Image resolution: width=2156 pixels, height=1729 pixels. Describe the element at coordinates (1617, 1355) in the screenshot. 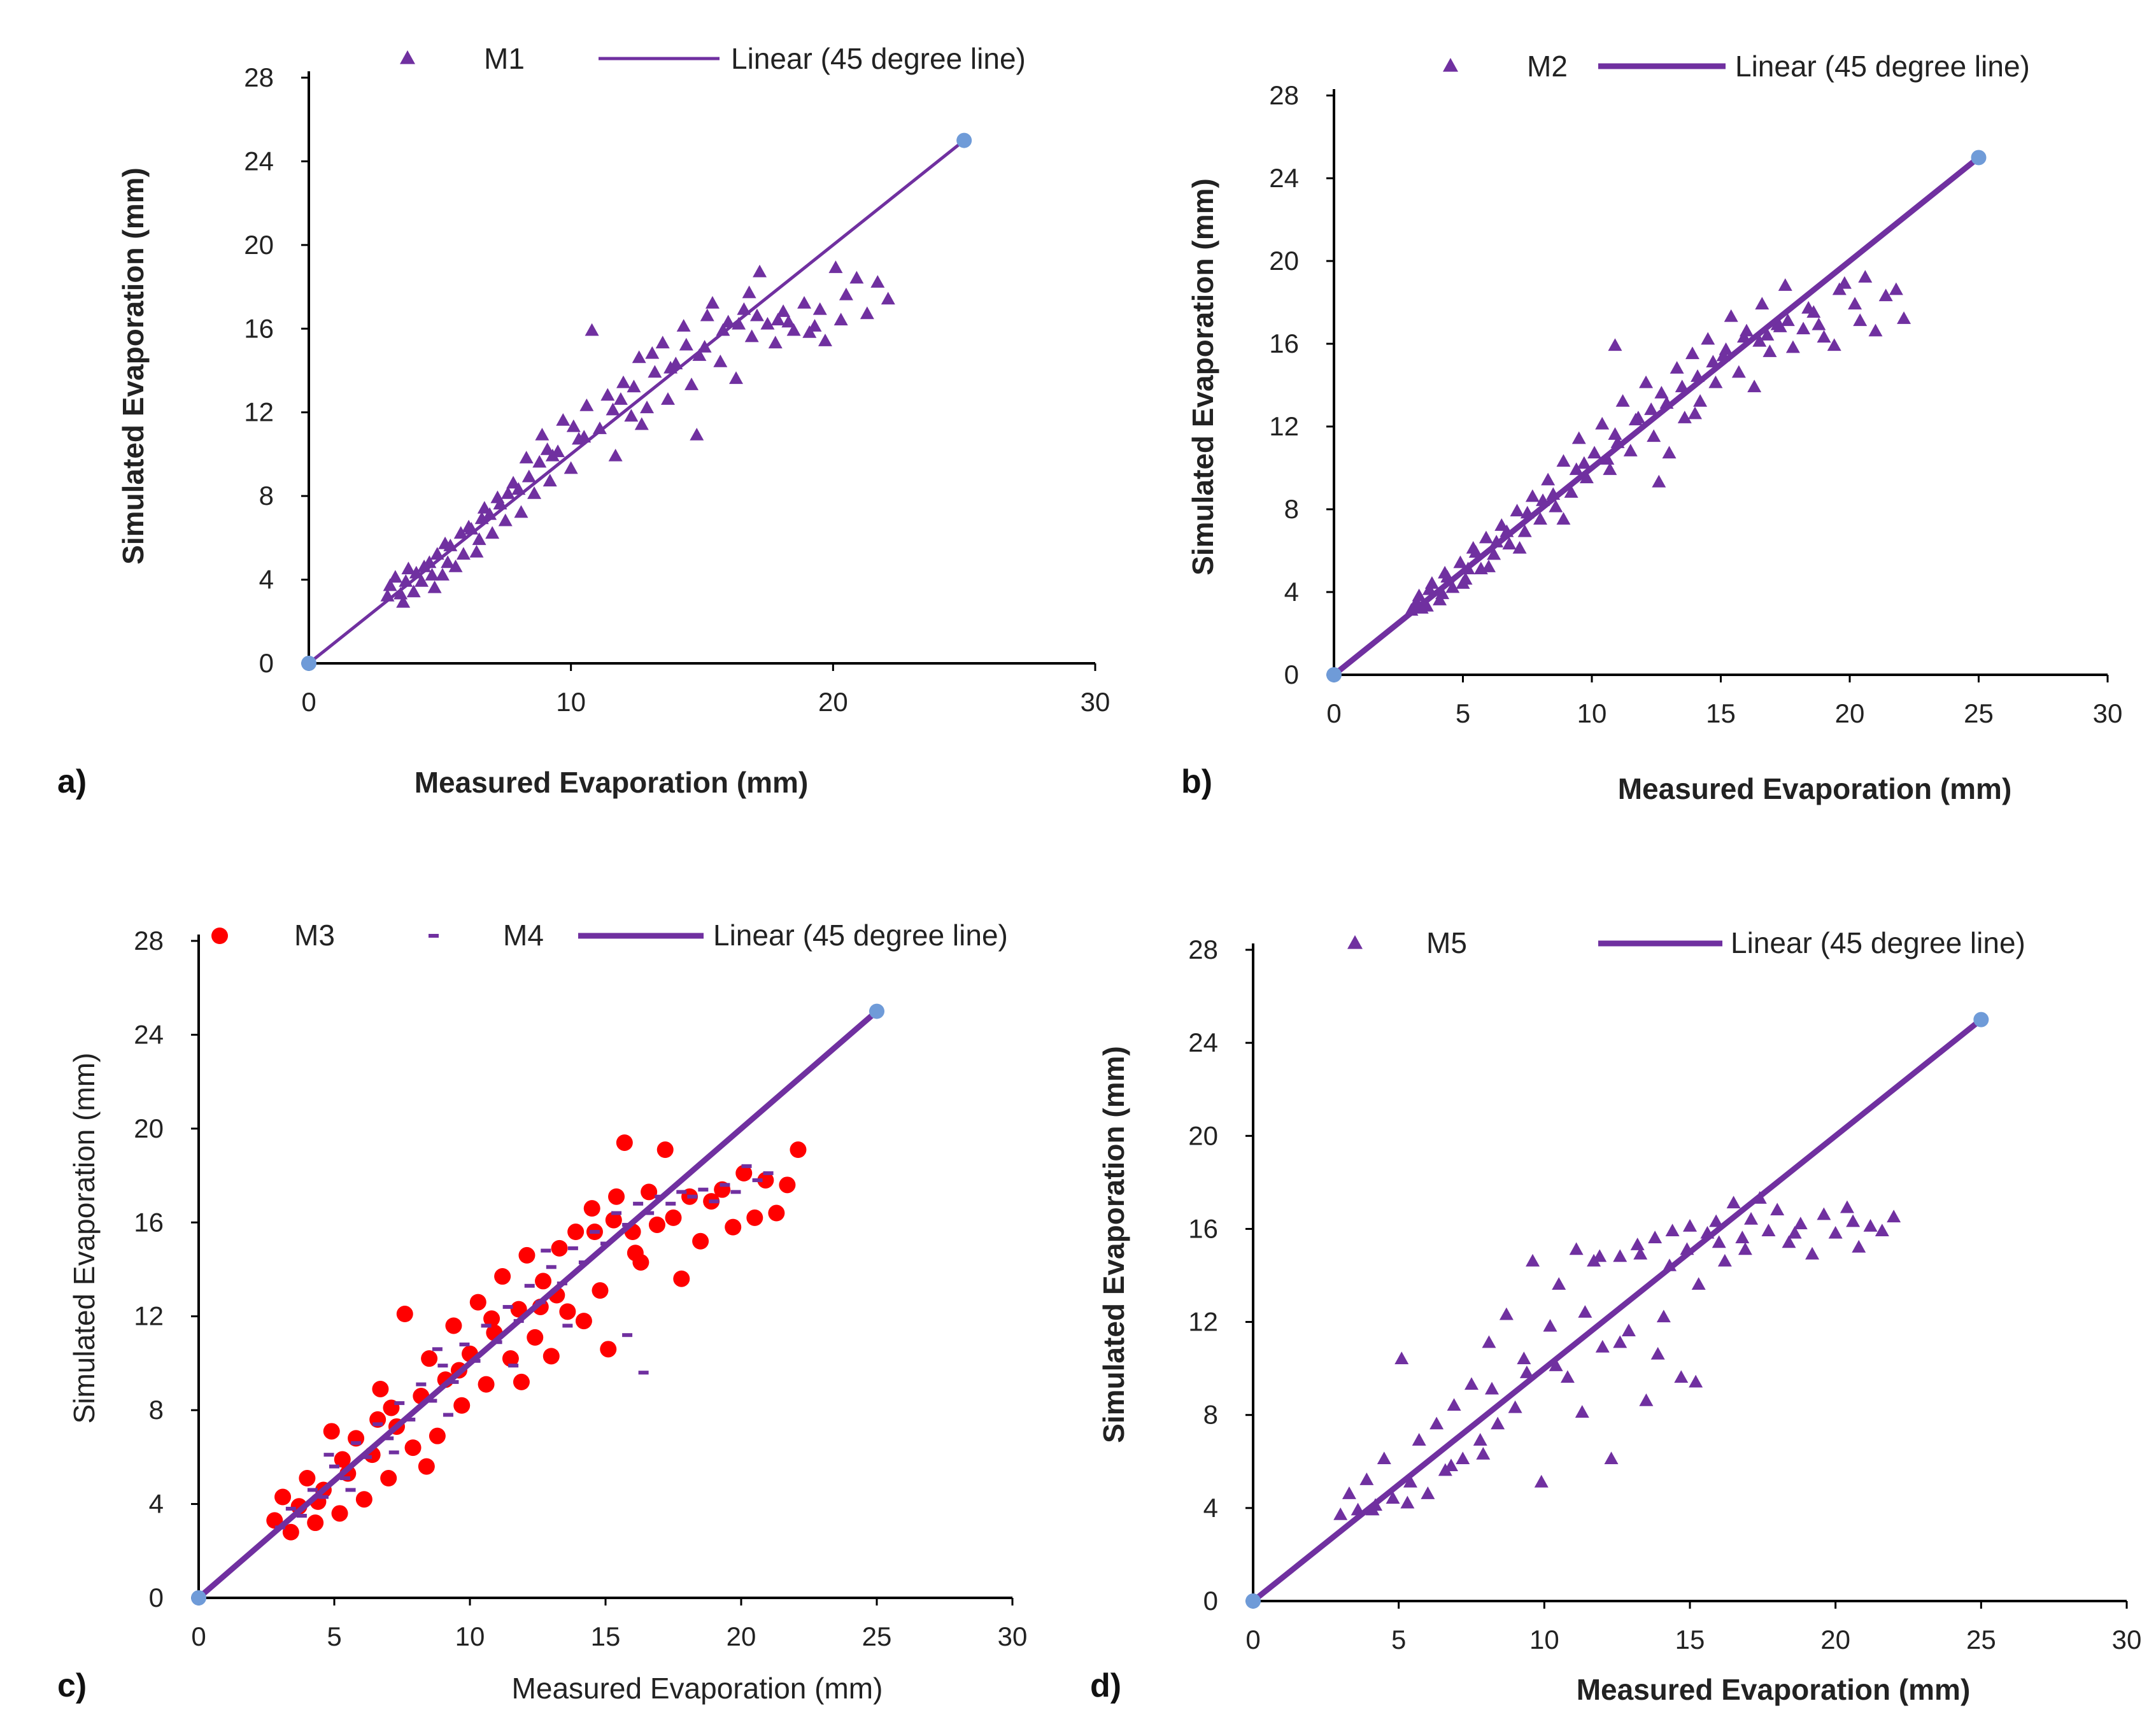

I see `series-m5` at that location.